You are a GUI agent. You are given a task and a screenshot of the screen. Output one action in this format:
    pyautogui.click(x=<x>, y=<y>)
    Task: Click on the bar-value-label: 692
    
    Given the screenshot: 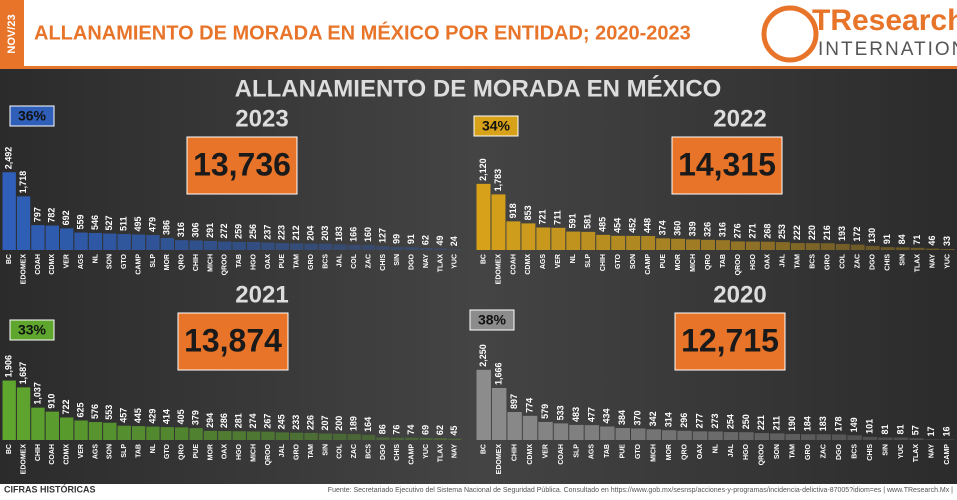 What is the action you would take?
    pyautogui.click(x=66, y=217)
    